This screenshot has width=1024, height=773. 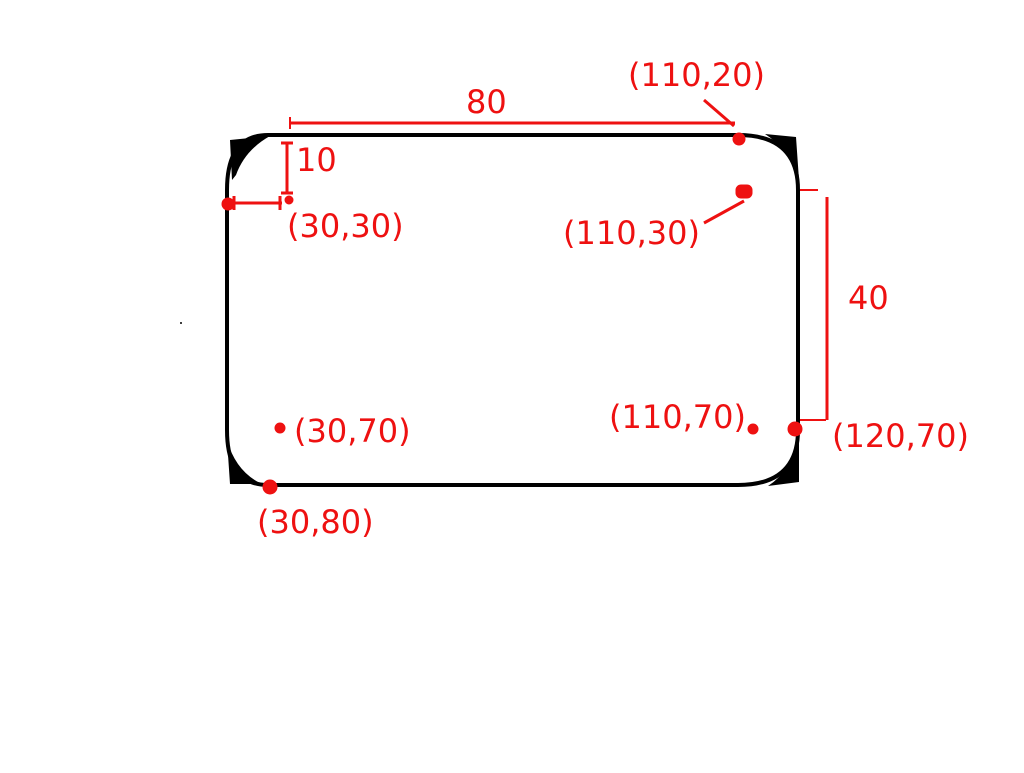 What do you see at coordinates (631, 233) in the screenshot?
I see `point-110-30-label: (110,30)` at bounding box center [631, 233].